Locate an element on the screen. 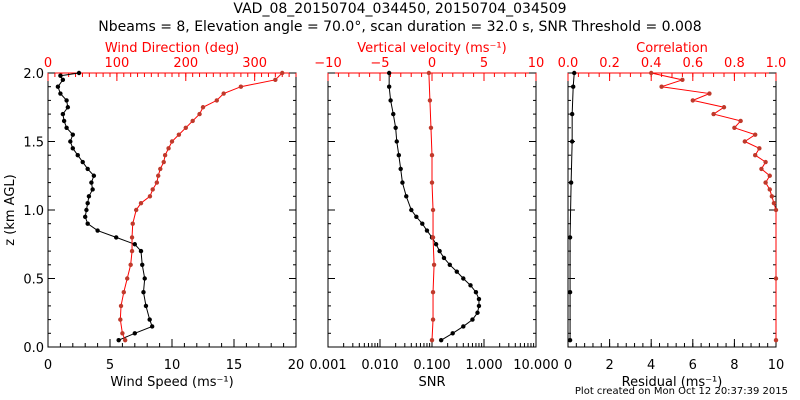 Image resolution: width=800 pixels, height=400 pixels. chart-title: VAD_08_20150704_034450, 20150704_034509 is located at coordinates (400, 9).